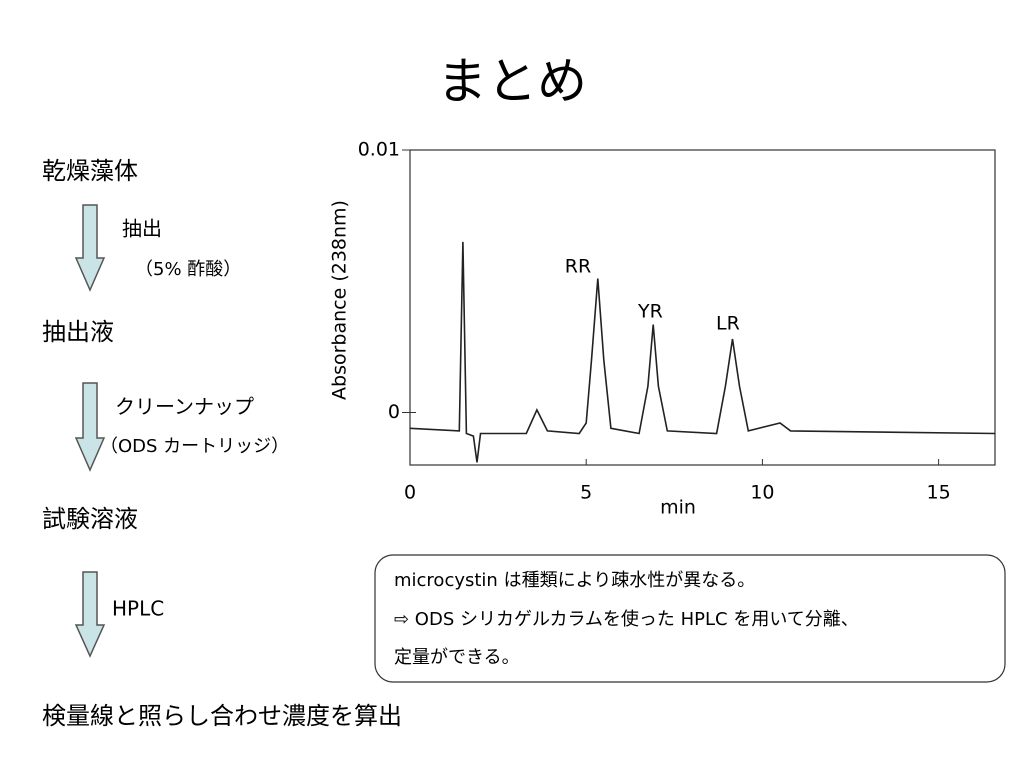  What do you see at coordinates (728, 324) in the screenshot?
I see `peak-label: LR` at bounding box center [728, 324].